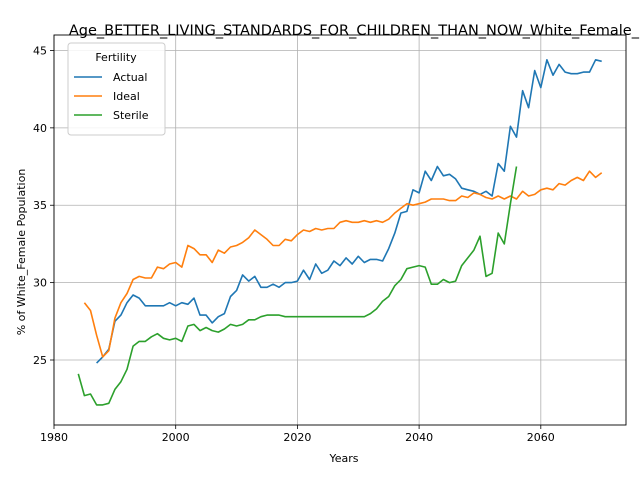  I want to click on legend-label-ideal: Ideal, so click(126, 96).